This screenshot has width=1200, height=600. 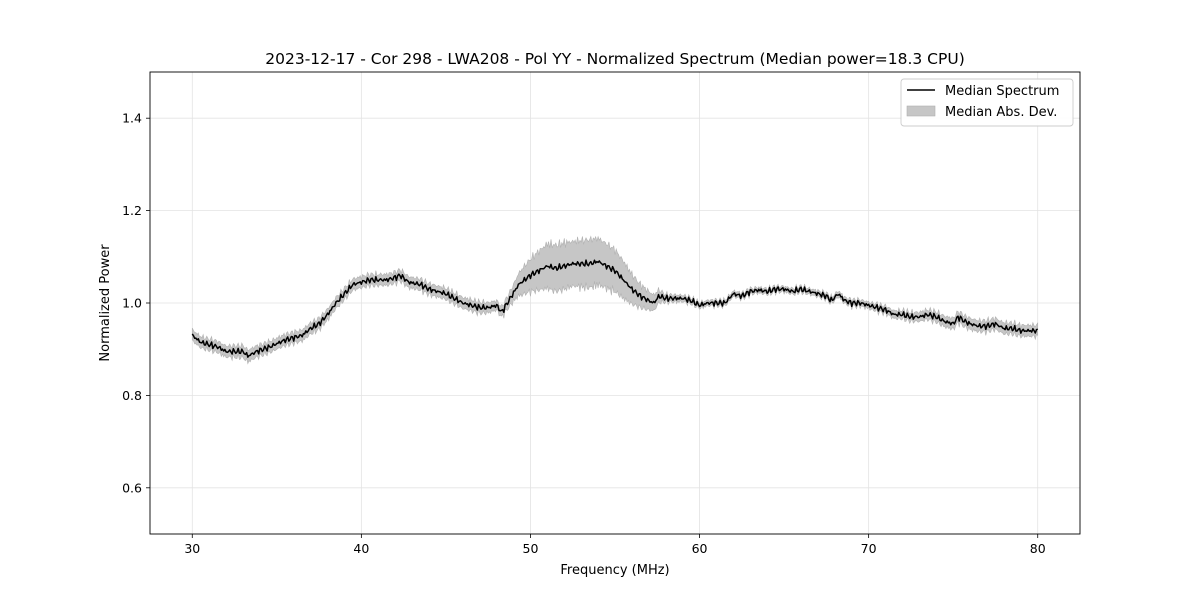 I want to click on x-tick-label: 80, so click(x=1038, y=548).